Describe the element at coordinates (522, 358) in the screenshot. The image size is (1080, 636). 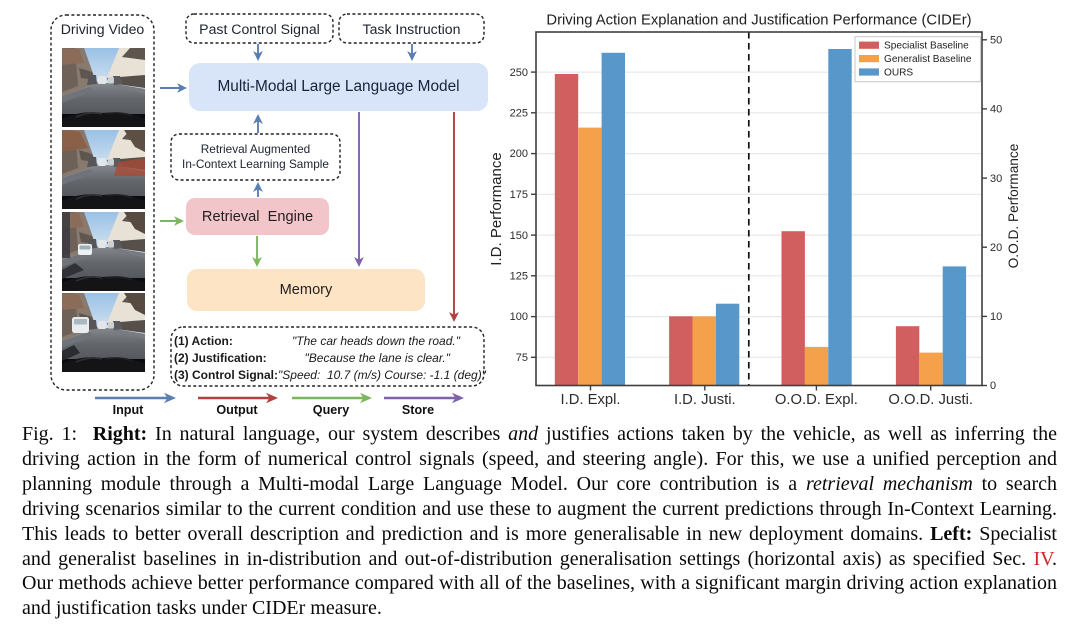
I see `svg-text: 75` at that location.